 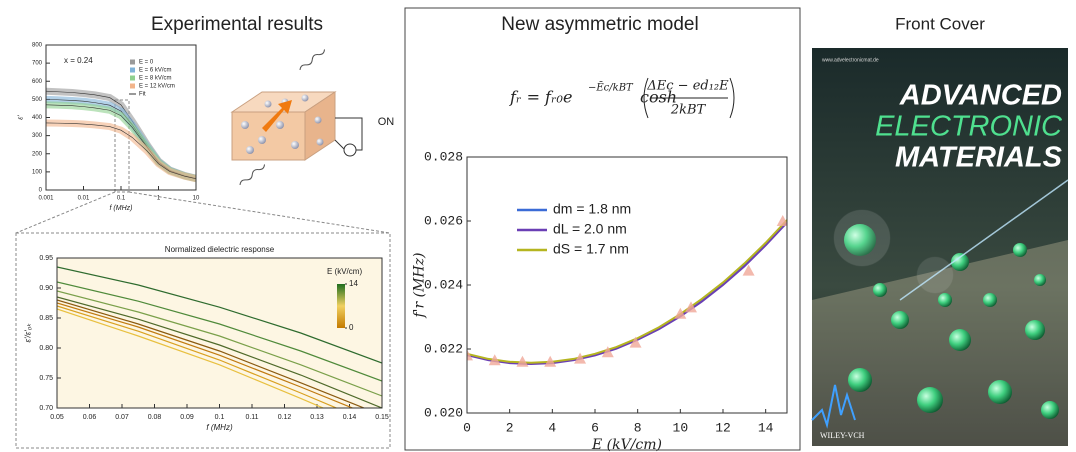 I want to click on panel-title: Experimental results, so click(x=237, y=24).